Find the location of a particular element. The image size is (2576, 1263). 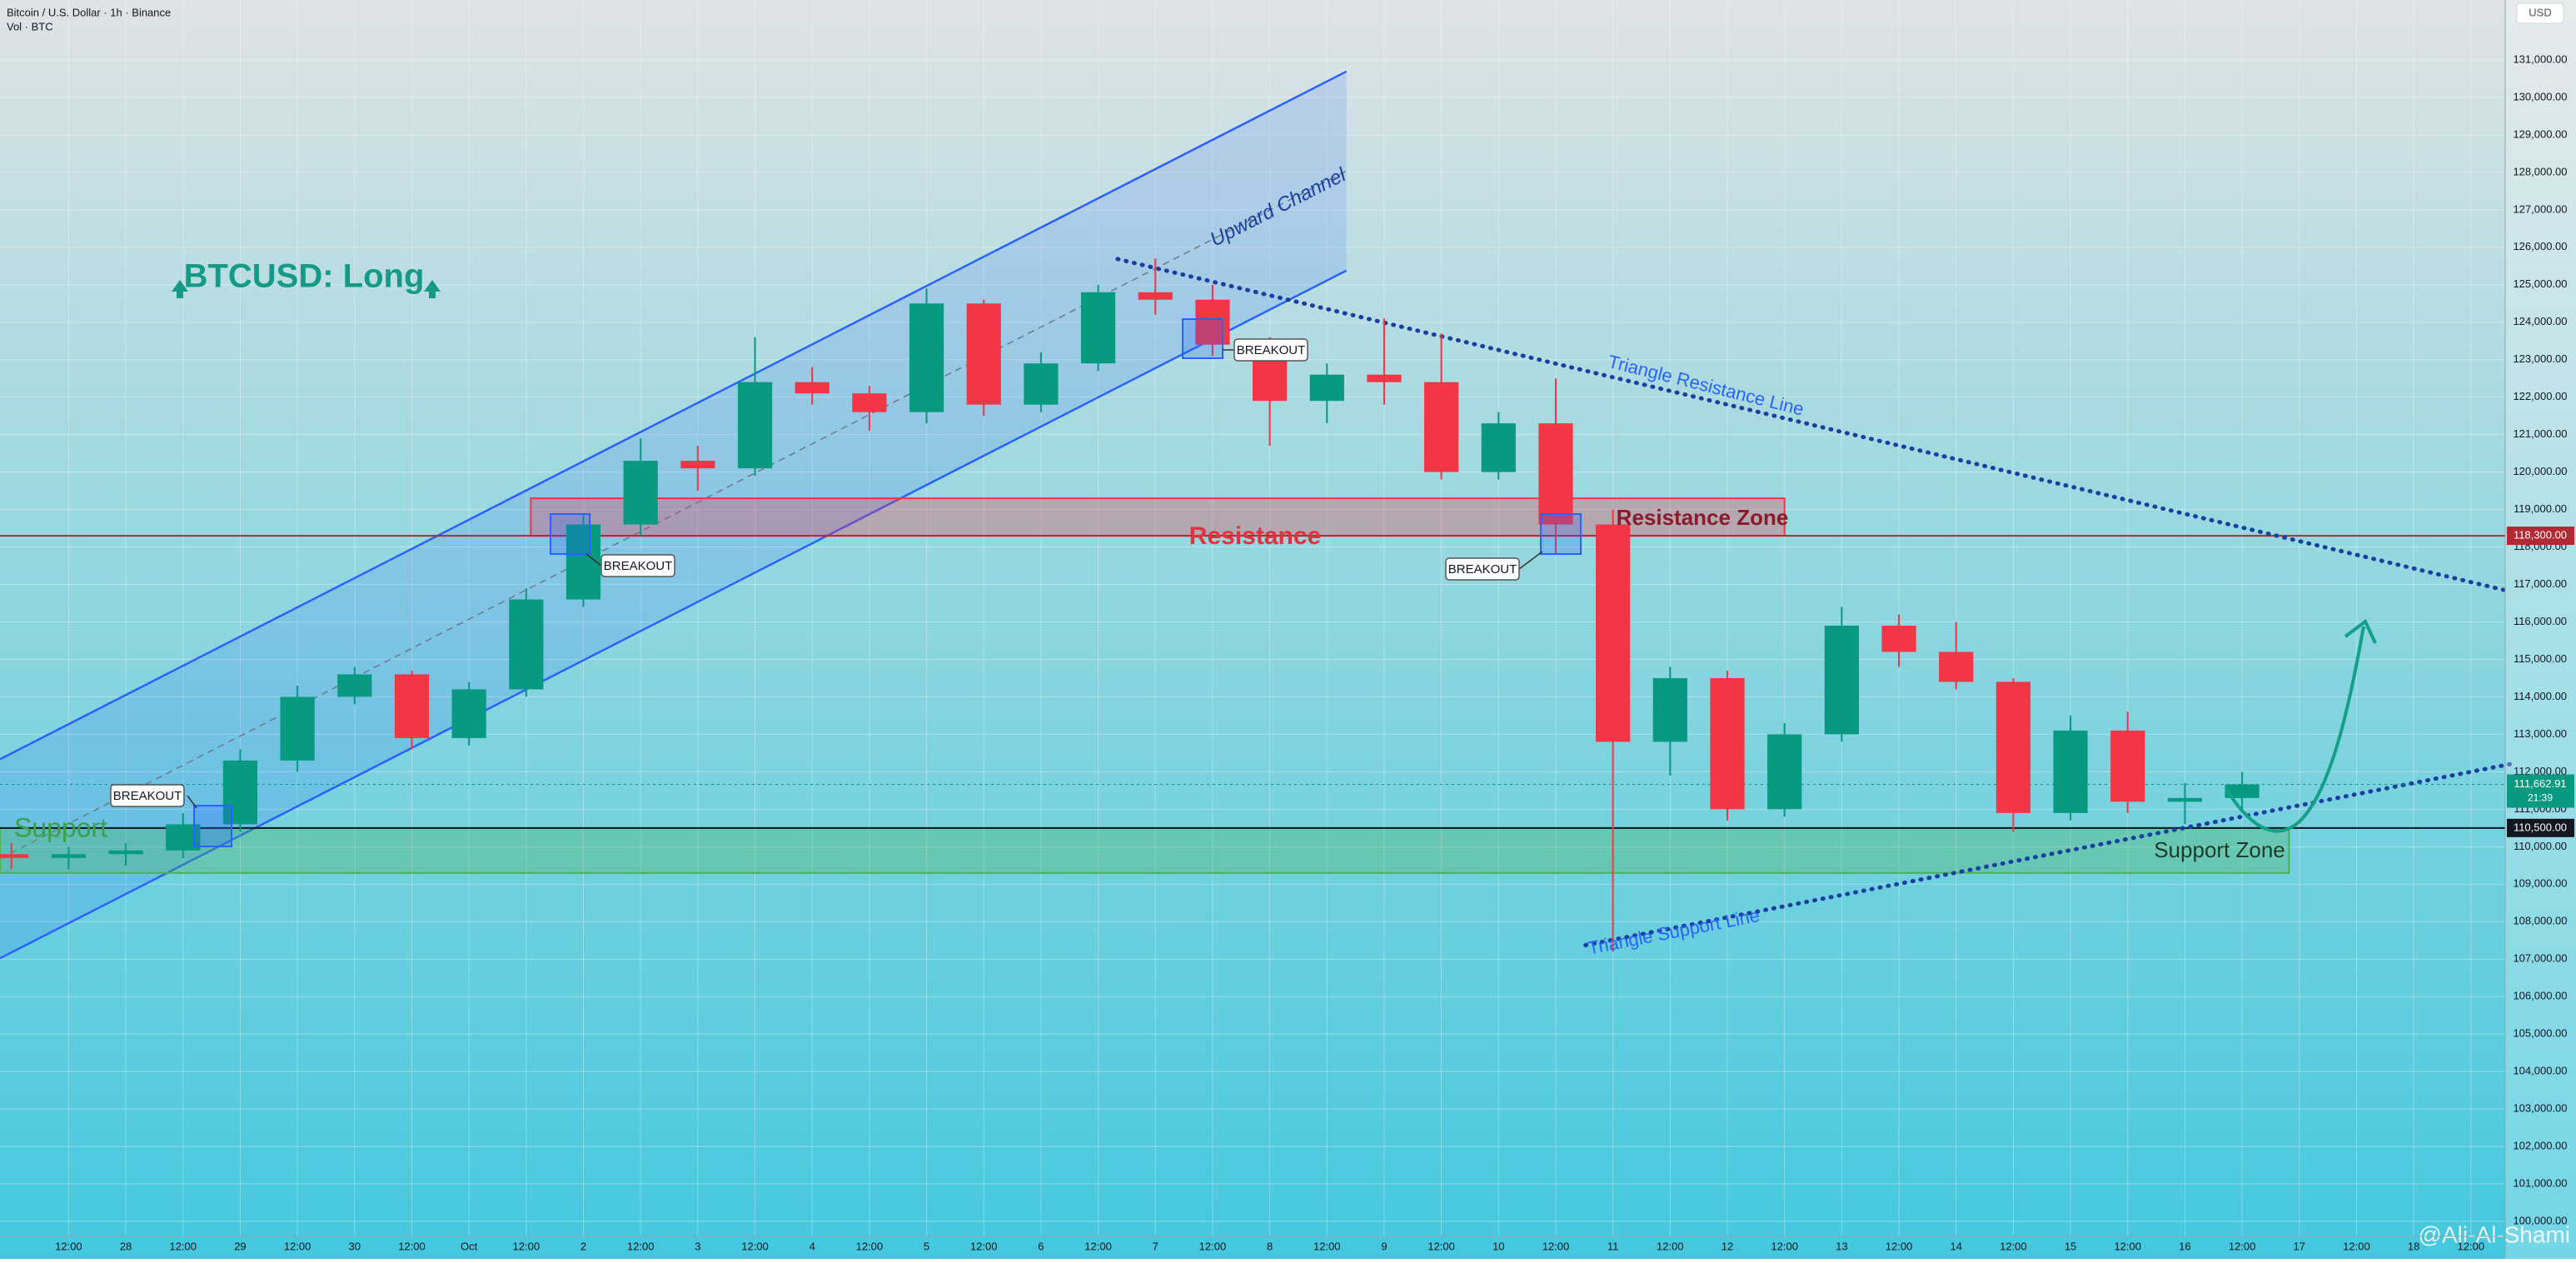

projection-arrowhead is located at coordinates (2360, 631).